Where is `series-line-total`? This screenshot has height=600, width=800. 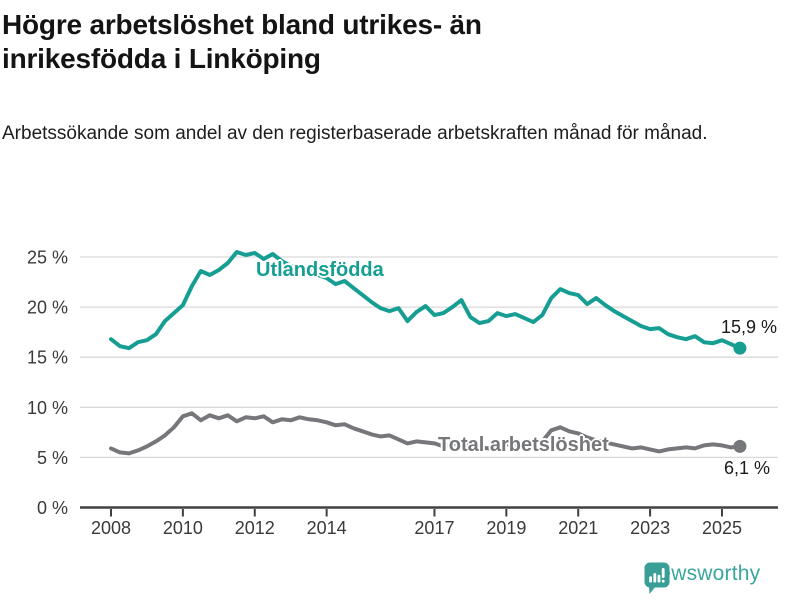 series-line-total is located at coordinates (425, 433).